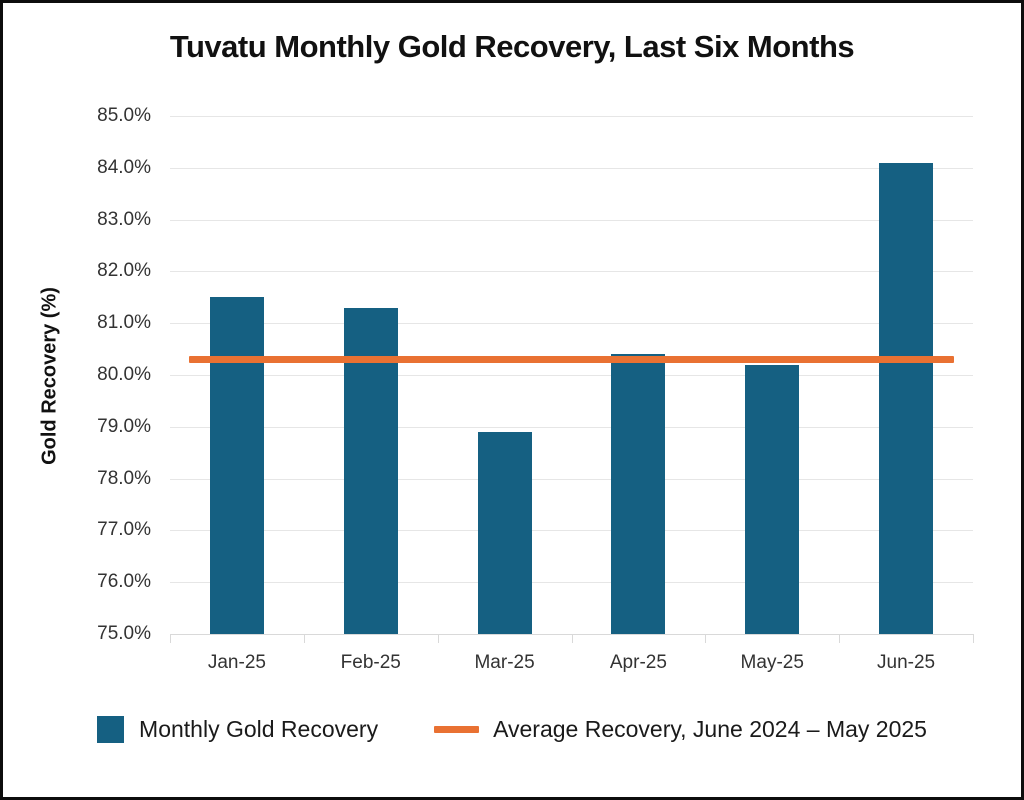  What do you see at coordinates (710, 729) in the screenshot?
I see `legend-label-average-recovery: Average Recovery, June 2024 – May 2025` at bounding box center [710, 729].